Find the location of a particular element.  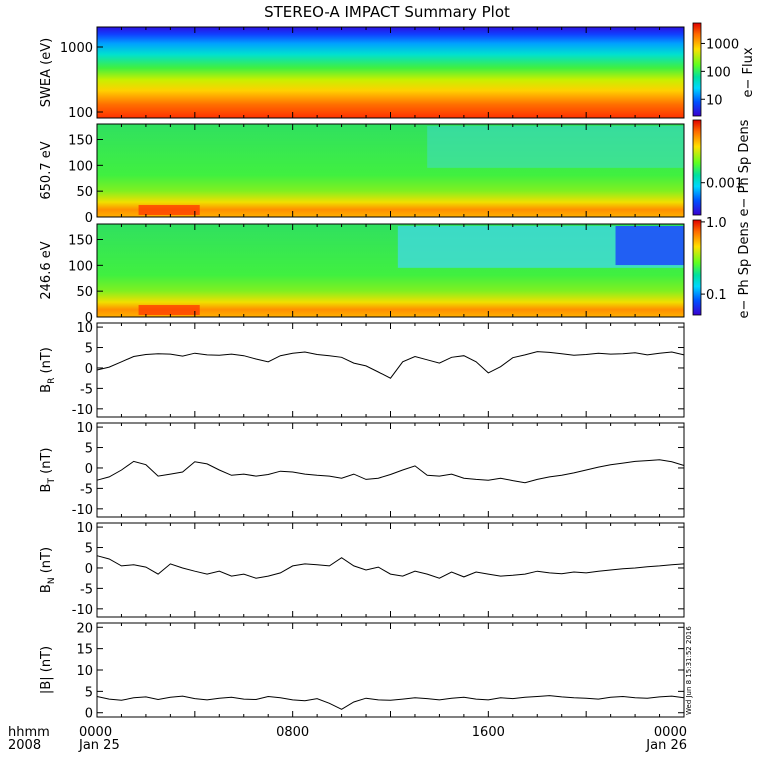

y-axis-label: BN (nT) is located at coordinates (48, 570).